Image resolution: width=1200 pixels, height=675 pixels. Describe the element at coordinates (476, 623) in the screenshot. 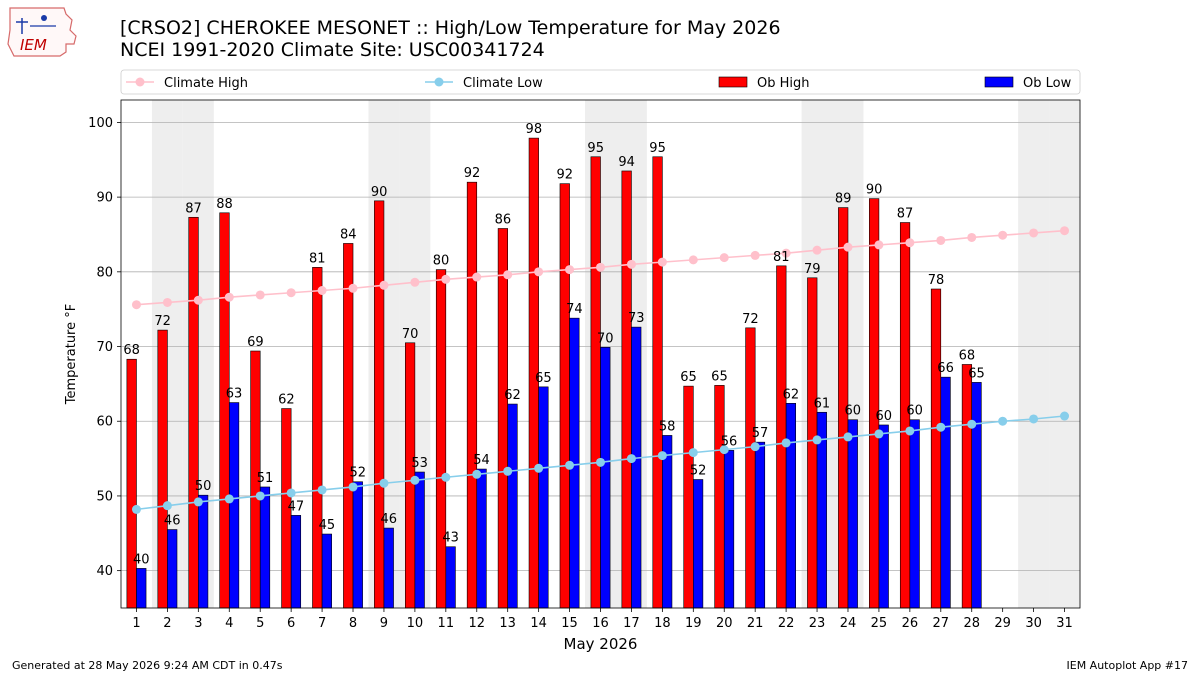

I see `x-tick-label: 12` at that location.